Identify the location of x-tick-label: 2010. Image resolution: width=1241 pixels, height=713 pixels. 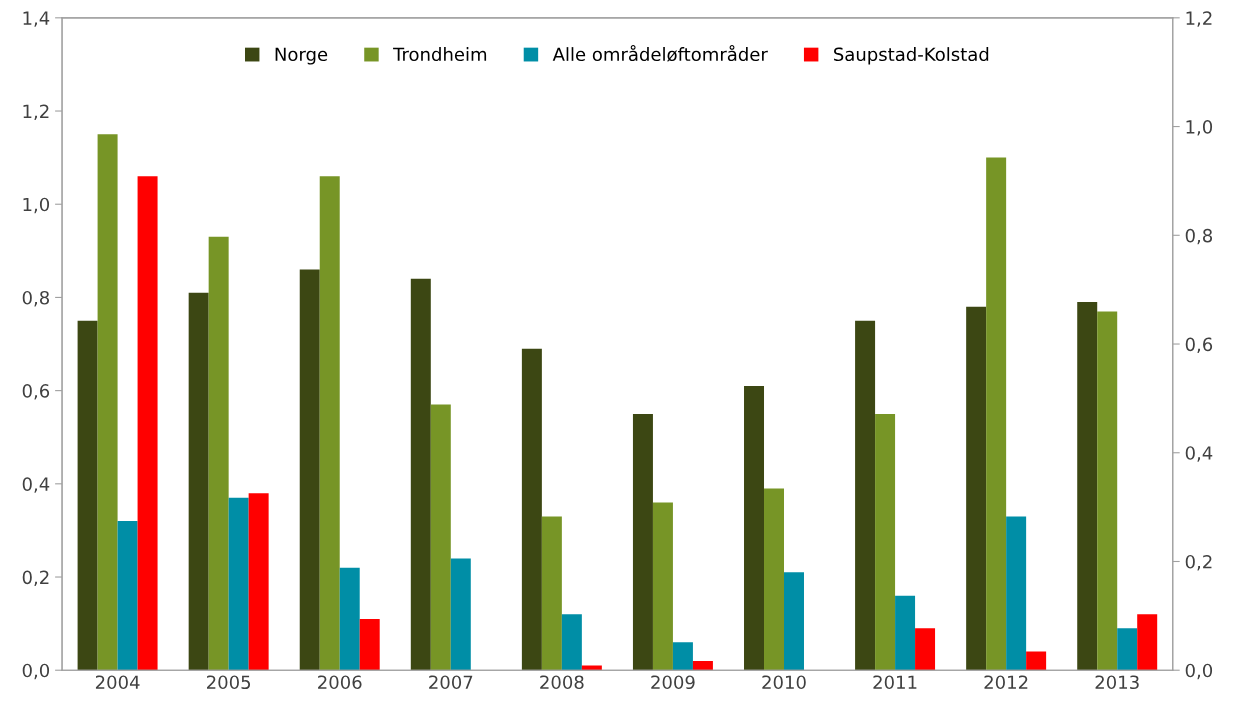
(784, 682).